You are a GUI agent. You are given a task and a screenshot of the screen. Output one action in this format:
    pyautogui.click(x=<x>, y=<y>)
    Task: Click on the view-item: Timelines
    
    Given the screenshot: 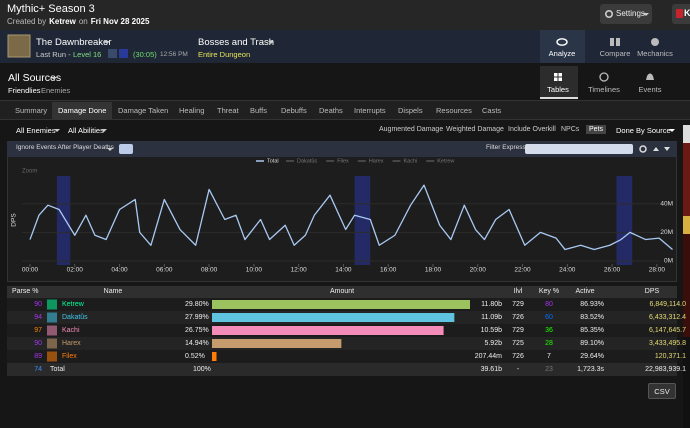 What is the action you would take?
    pyautogui.click(x=604, y=89)
    